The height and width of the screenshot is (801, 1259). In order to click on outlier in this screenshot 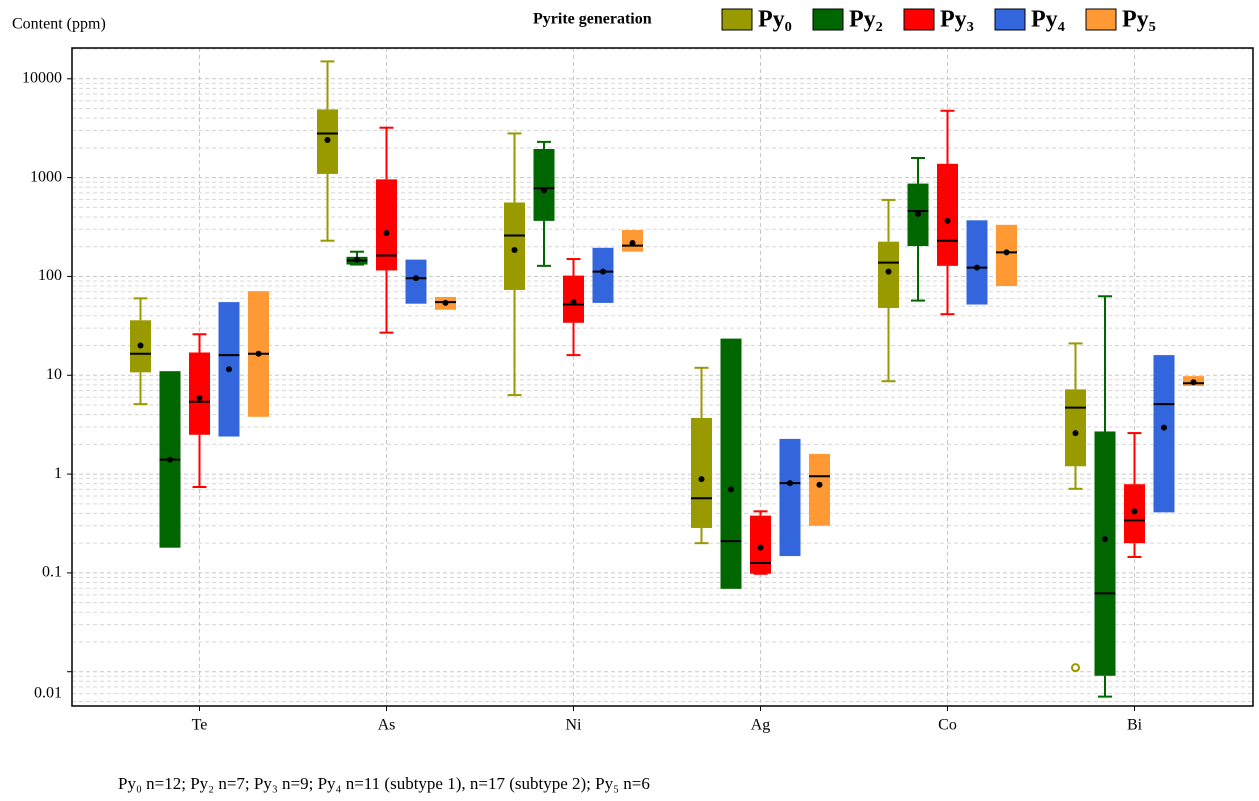, I will do `click(1075, 668)`.